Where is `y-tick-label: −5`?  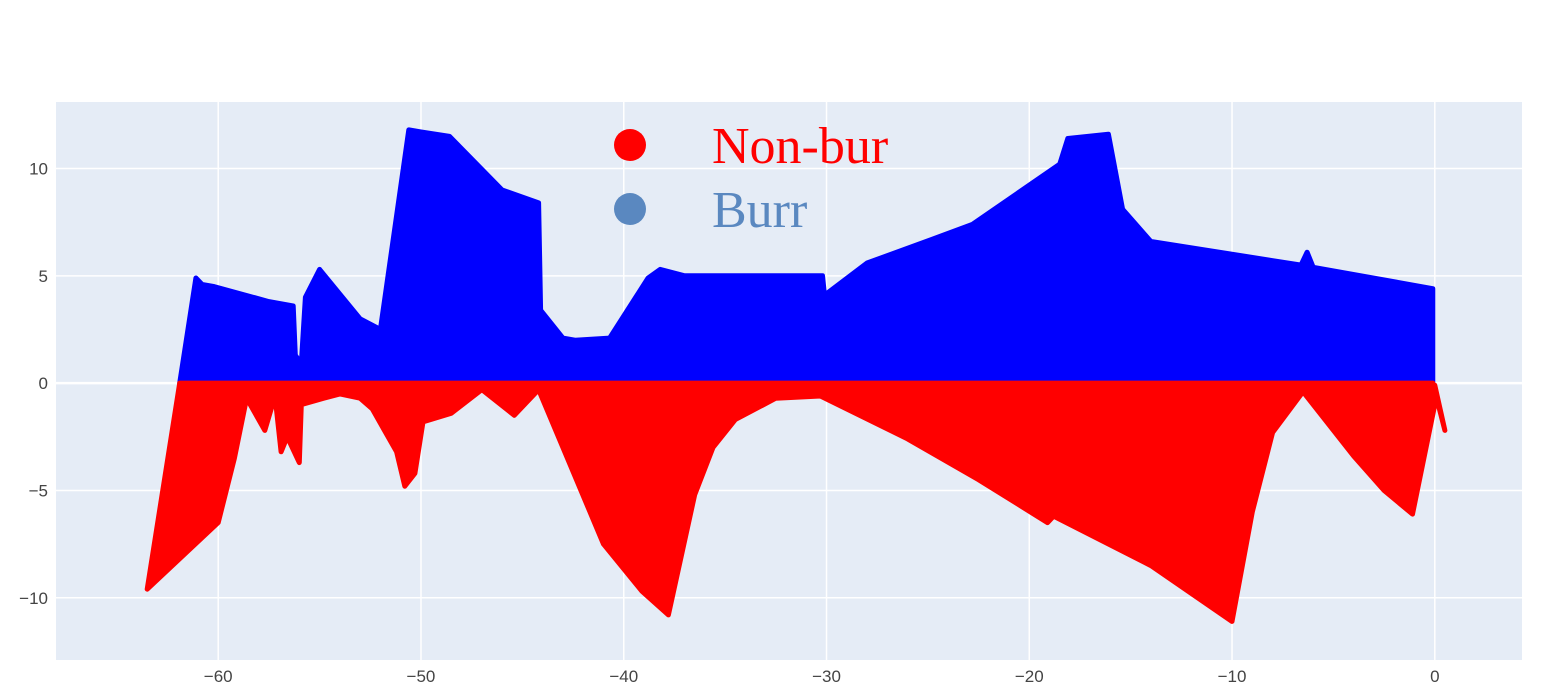 y-tick-label: −5 is located at coordinates (38, 490).